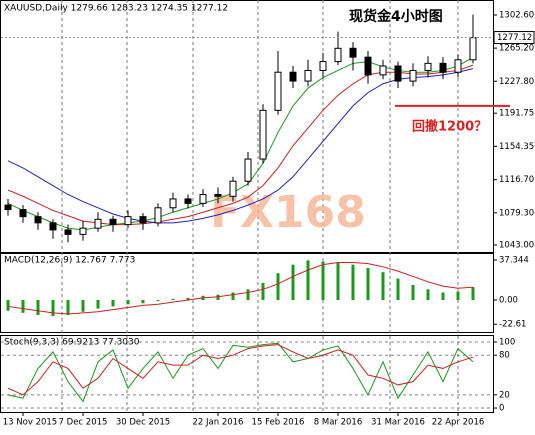  What do you see at coordinates (398, 423) in the screenshot?
I see `x-tick-label: 31 Mar 2016` at bounding box center [398, 423].